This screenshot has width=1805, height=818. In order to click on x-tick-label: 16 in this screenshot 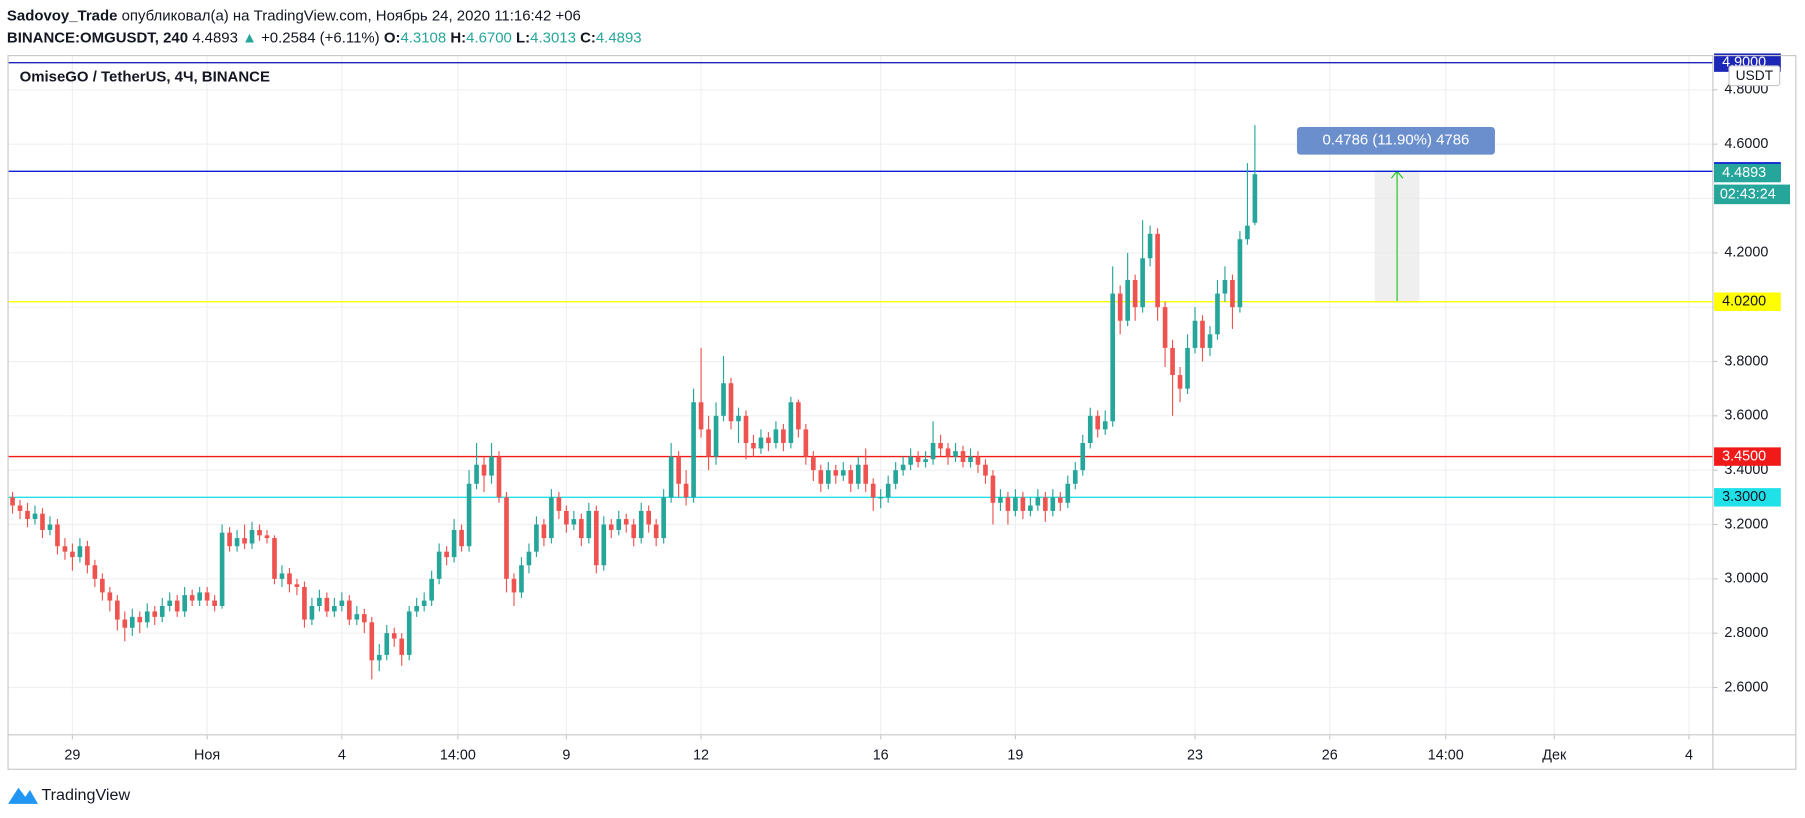, I will do `click(881, 755)`.